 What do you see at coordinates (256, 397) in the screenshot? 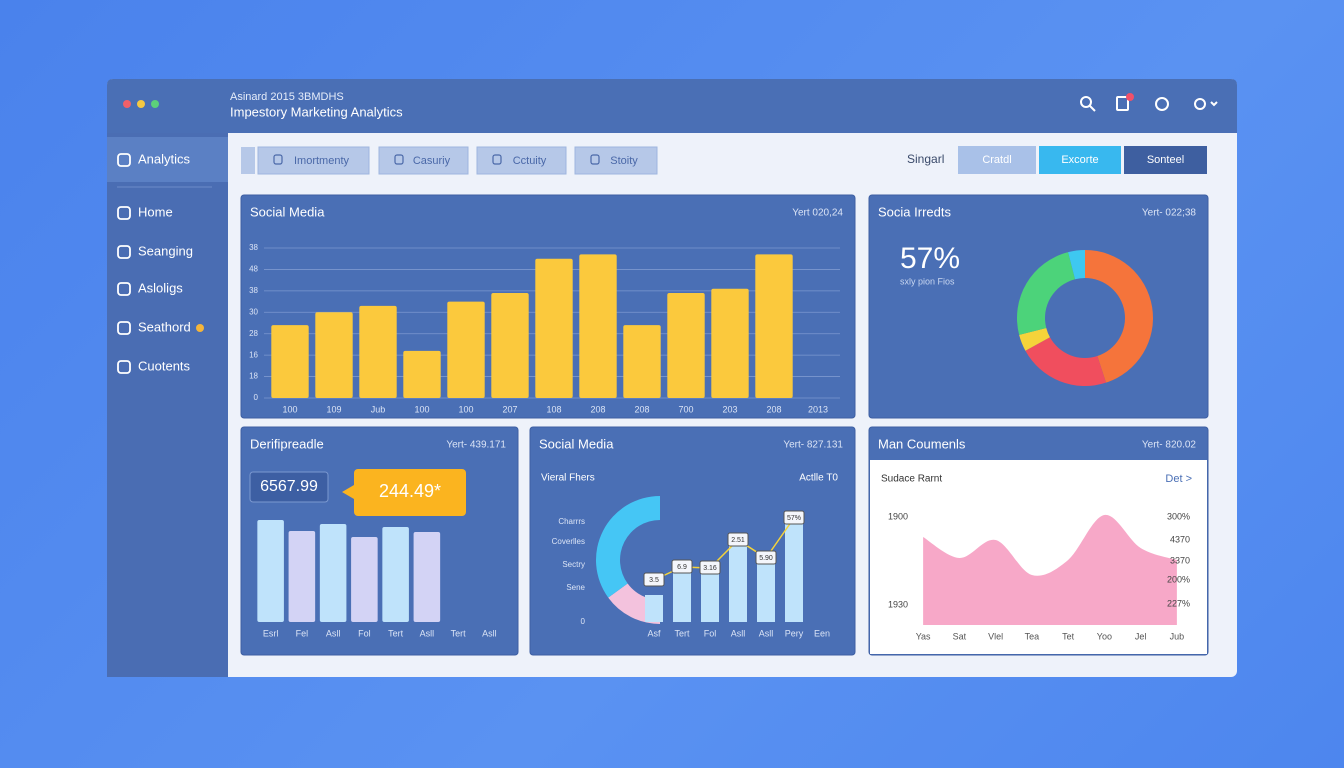
I see `y-tick-label: 0` at bounding box center [256, 397].